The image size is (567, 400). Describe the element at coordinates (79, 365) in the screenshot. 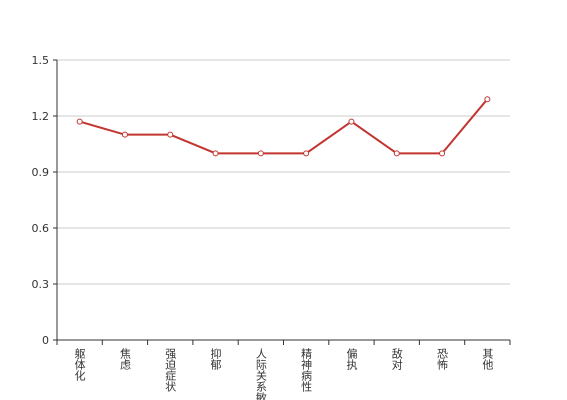

I see `x-tick-label: 躯体化` at that location.